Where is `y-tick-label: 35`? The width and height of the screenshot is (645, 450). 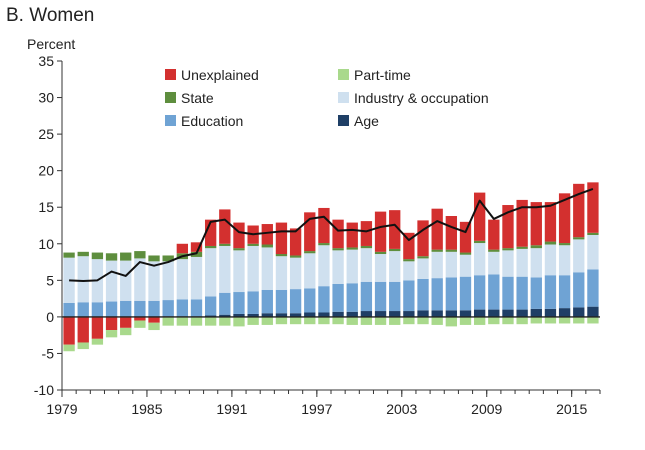
y-tick-label: 35 is located at coordinates (46, 61).